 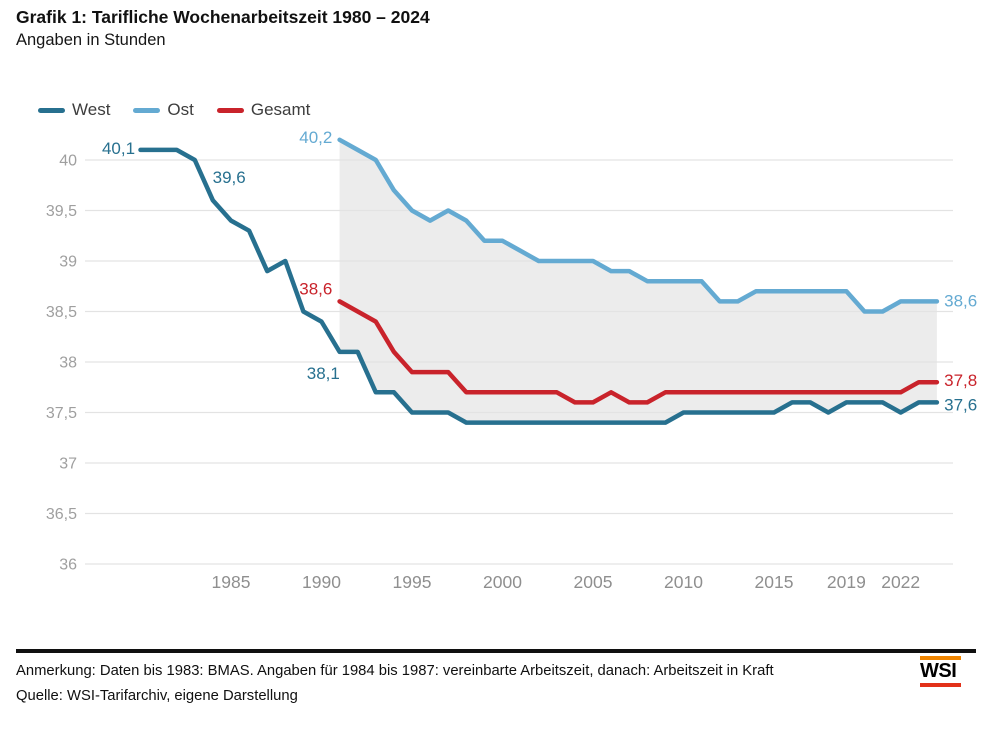 I want to click on x-tick-label: 1995, so click(x=412, y=582).